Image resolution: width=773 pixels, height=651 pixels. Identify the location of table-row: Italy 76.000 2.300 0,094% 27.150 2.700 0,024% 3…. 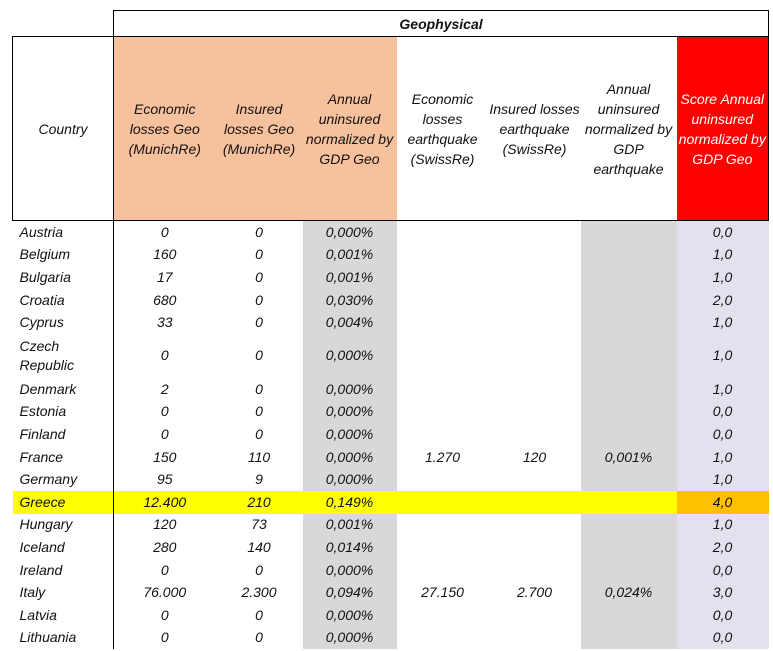
(391, 592).